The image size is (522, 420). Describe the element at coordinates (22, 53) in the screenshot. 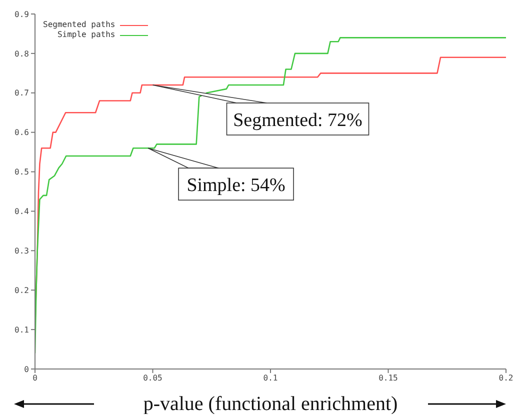

I see `y-tick-label: 0.8` at that location.